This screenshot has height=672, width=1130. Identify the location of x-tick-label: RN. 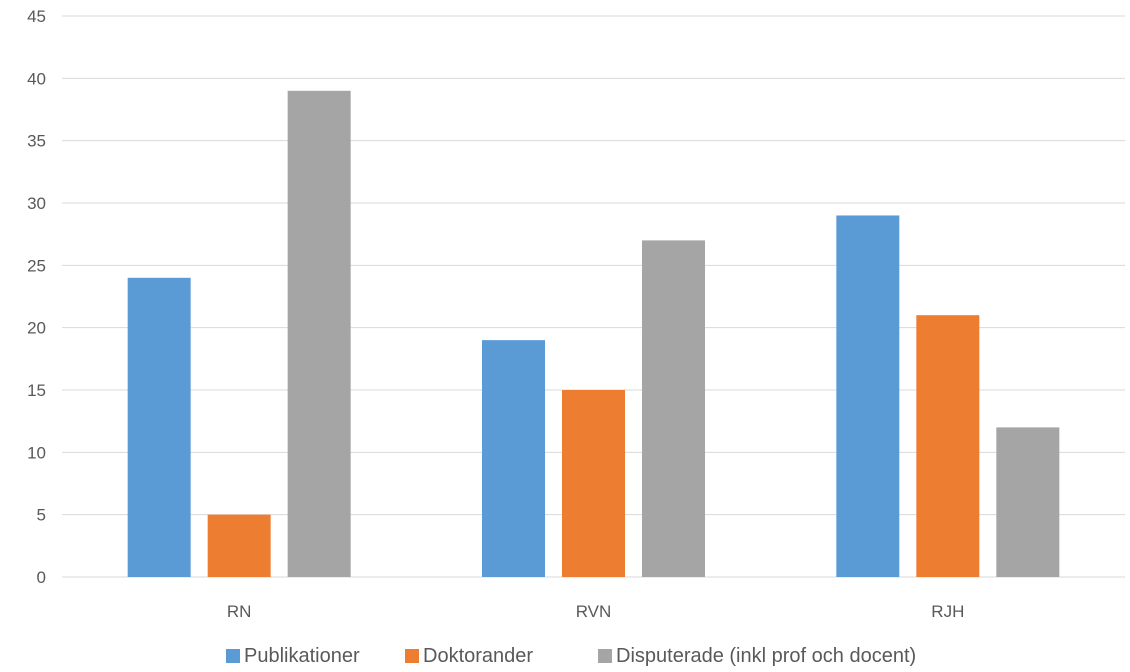
(239, 611).